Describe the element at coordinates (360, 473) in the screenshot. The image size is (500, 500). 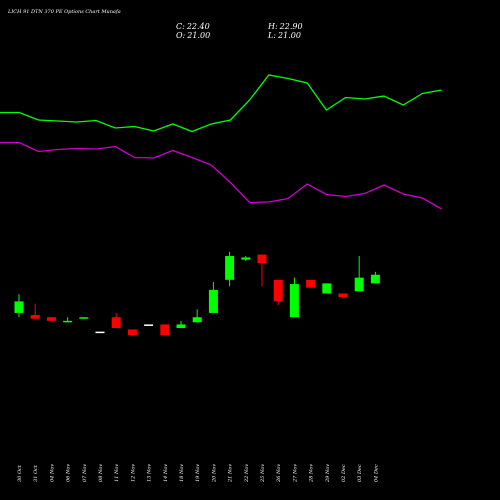
I see `x-tick-label: 03 Dec` at that location.